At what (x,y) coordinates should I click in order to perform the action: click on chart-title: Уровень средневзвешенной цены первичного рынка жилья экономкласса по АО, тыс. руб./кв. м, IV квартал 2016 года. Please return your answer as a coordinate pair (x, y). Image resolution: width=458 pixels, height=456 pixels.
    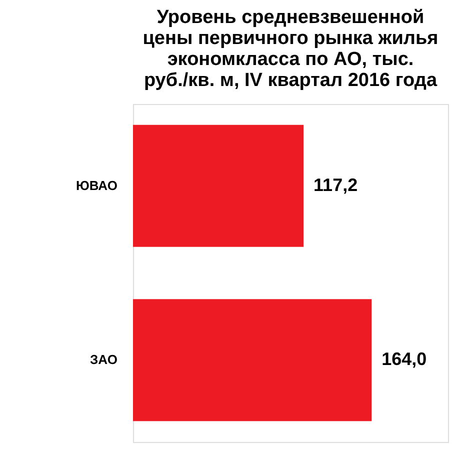
    Looking at the image, I should click on (290, 49).